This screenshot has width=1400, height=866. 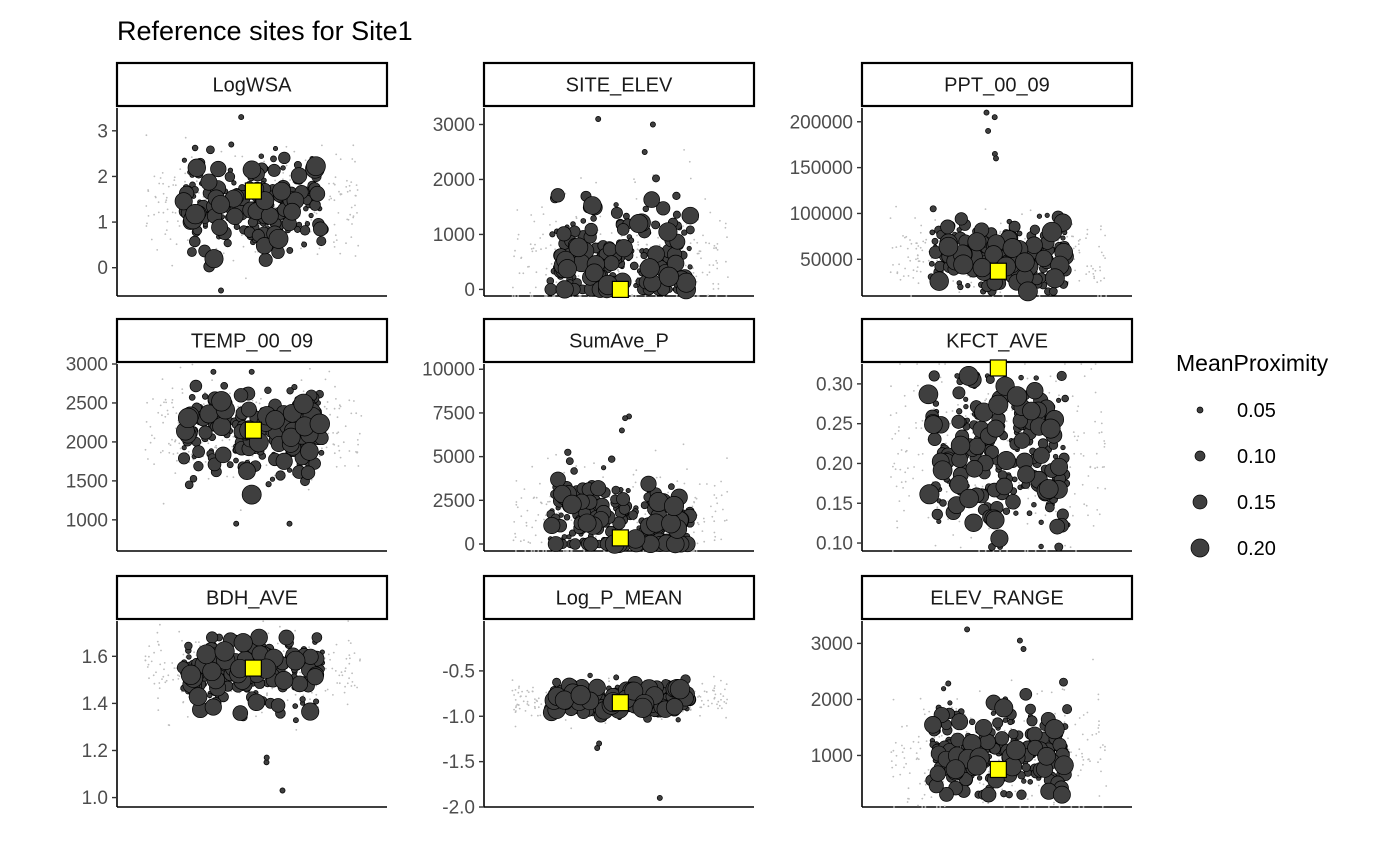 I want to click on facet-strip, so click(x=619, y=340).